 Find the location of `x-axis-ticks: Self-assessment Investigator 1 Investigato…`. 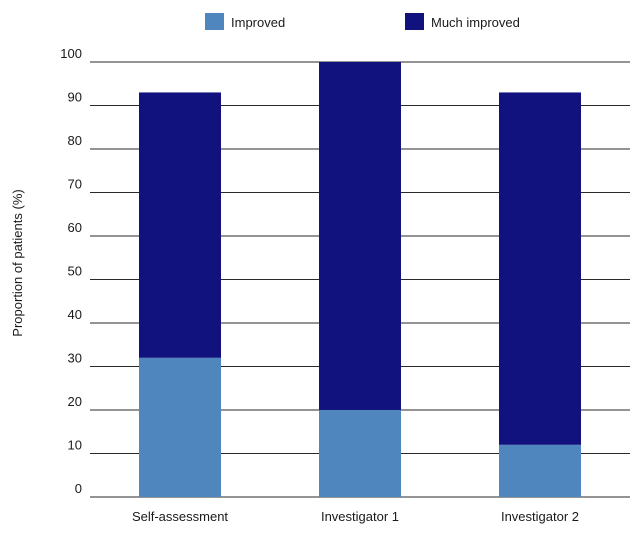

x-axis-ticks: Self-assessment Investigator 1 Investigato… is located at coordinates (355, 516).